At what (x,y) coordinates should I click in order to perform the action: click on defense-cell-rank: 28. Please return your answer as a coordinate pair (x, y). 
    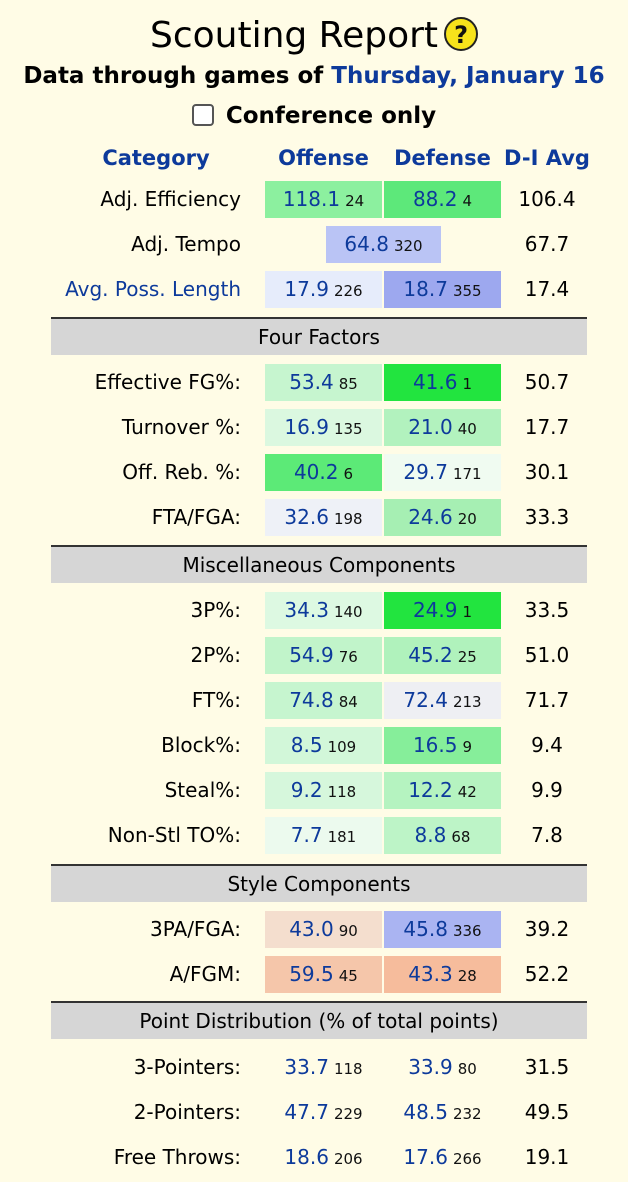
    Looking at the image, I should click on (467, 976).